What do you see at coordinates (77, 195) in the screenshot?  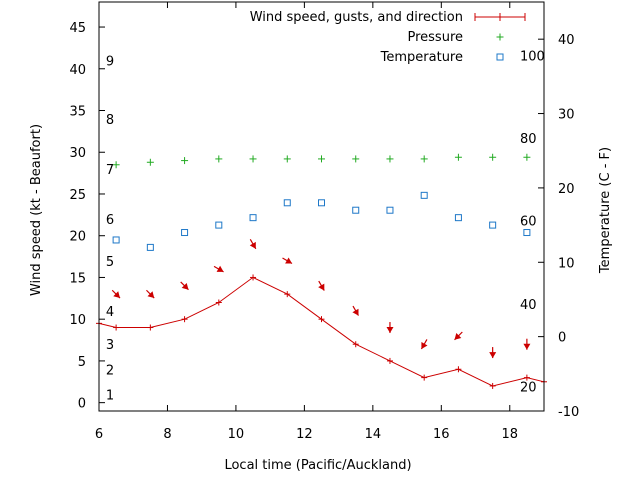 I see `y-tick-label-5: 25` at bounding box center [77, 195].